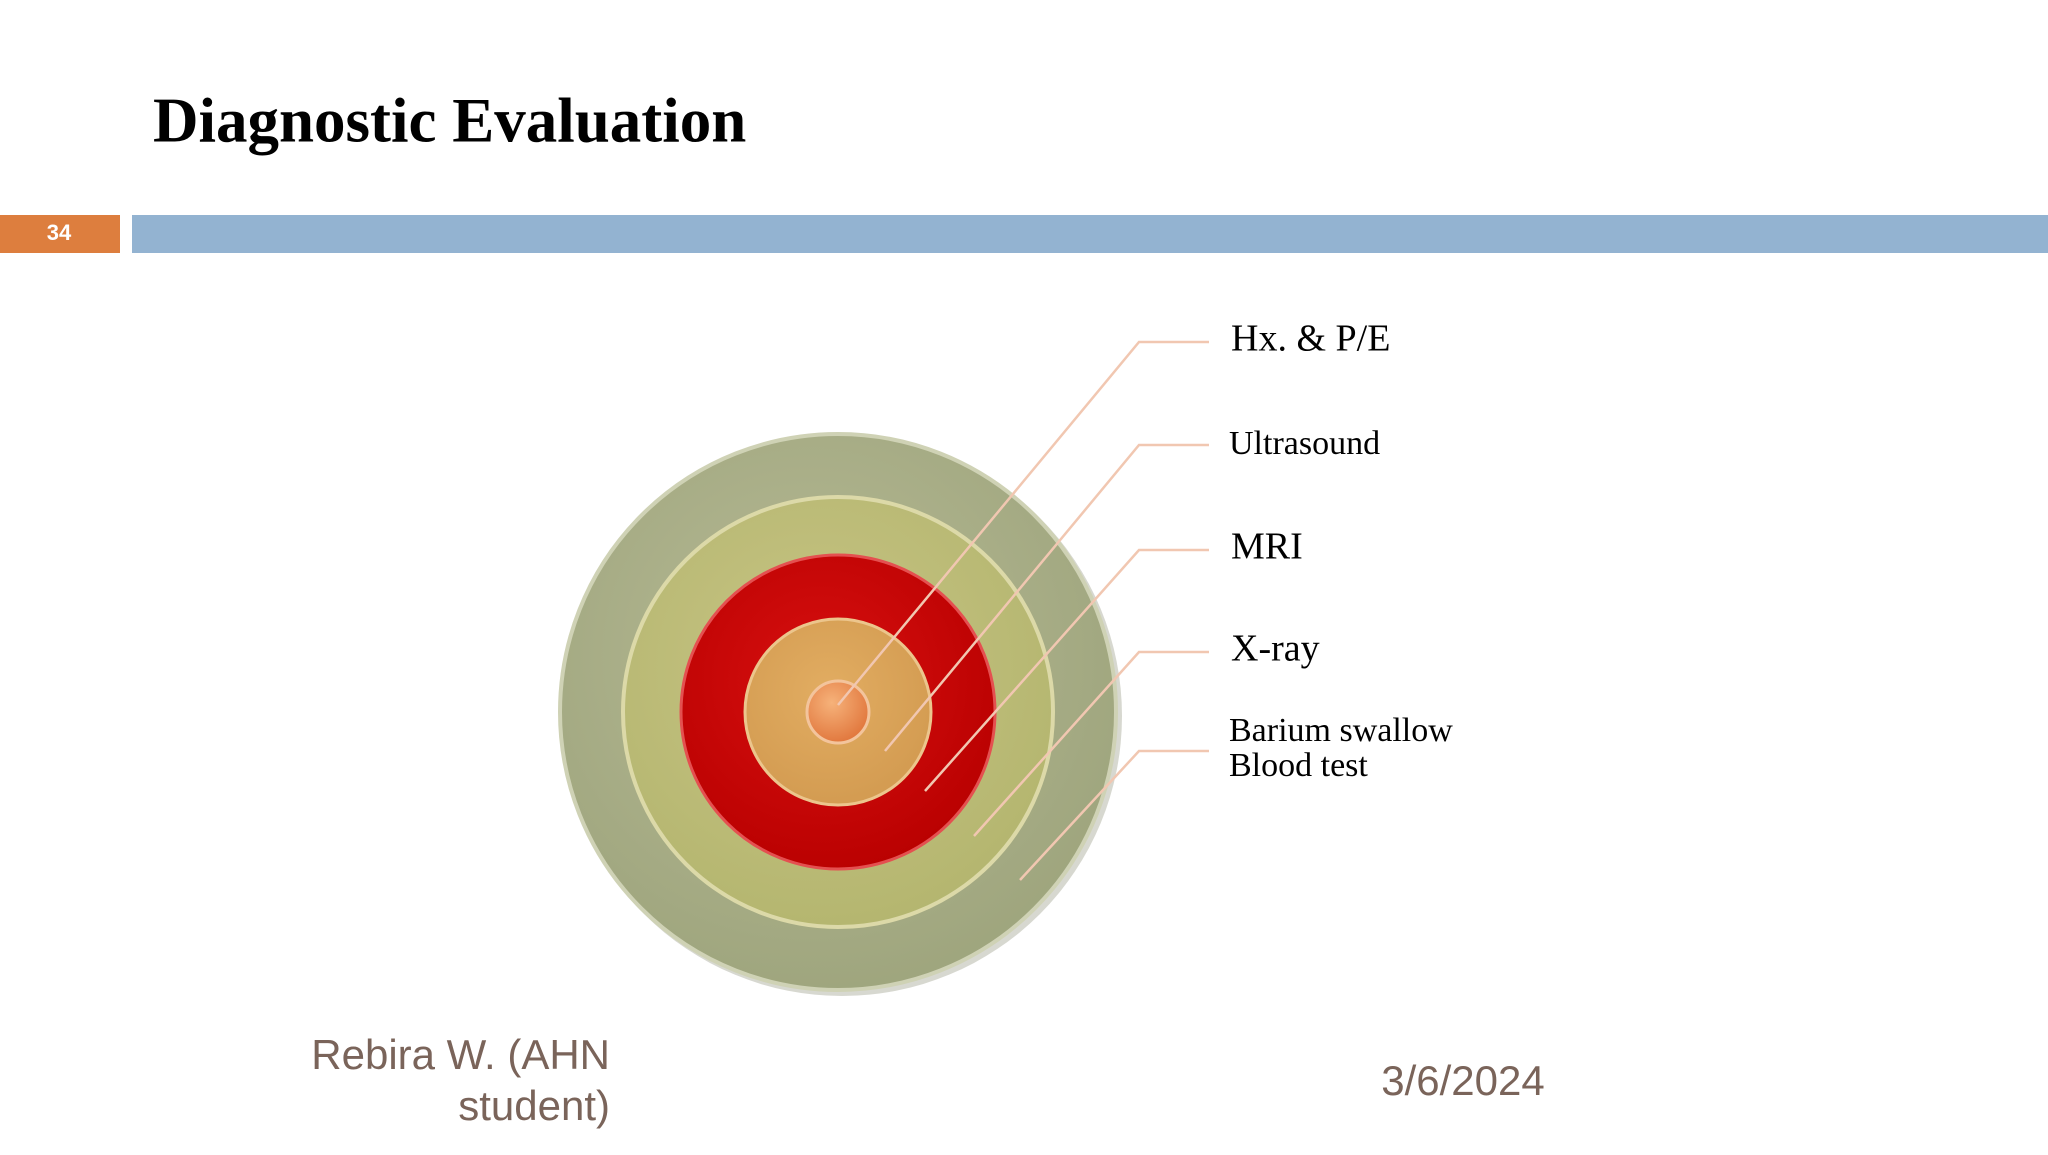 The height and width of the screenshot is (1155, 2048). I want to click on footer-date: 3/6/2024, so click(1463, 1080).